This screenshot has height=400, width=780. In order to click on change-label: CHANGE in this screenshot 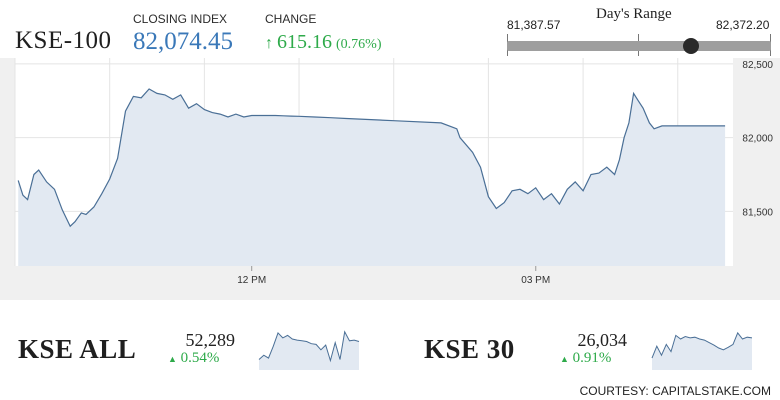, I will do `click(291, 19)`.